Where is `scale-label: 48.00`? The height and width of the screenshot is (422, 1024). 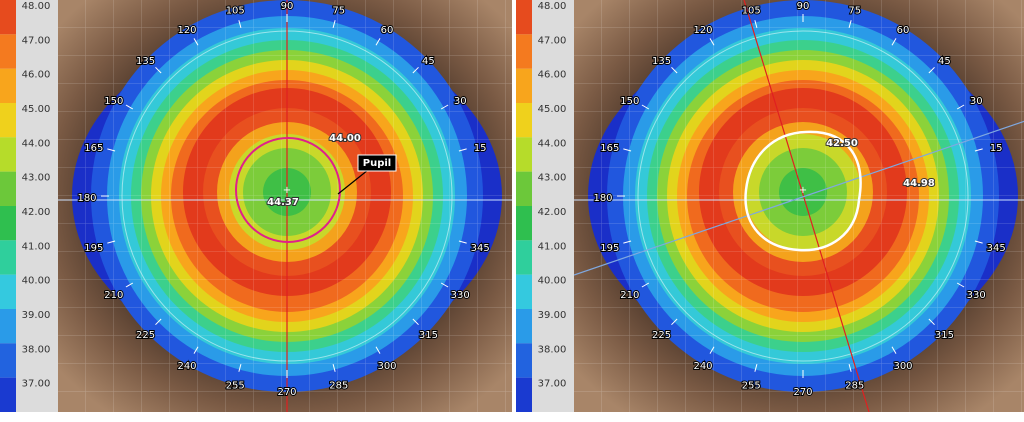
scale-label: 48.00 is located at coordinates (552, 6).